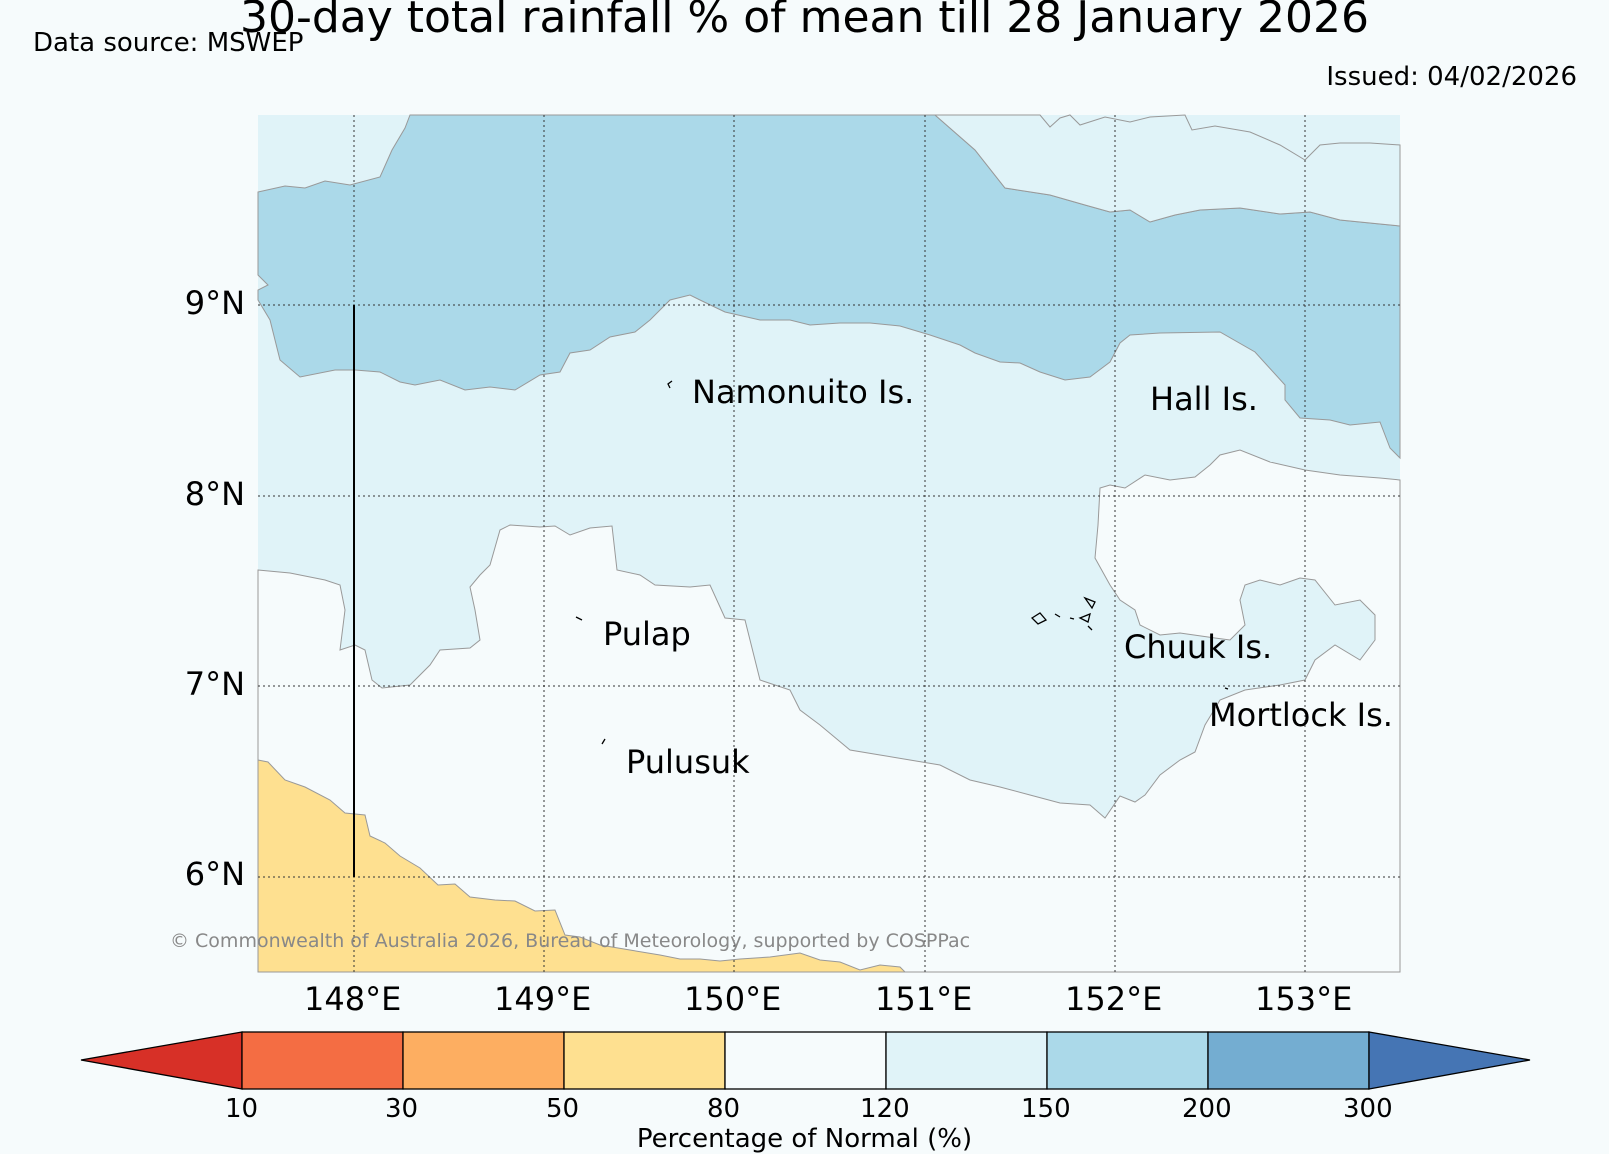 The width and height of the screenshot is (1609, 1154). Describe the element at coordinates (803, 392) in the screenshot. I see `place-label: Namonuito Is.` at that location.